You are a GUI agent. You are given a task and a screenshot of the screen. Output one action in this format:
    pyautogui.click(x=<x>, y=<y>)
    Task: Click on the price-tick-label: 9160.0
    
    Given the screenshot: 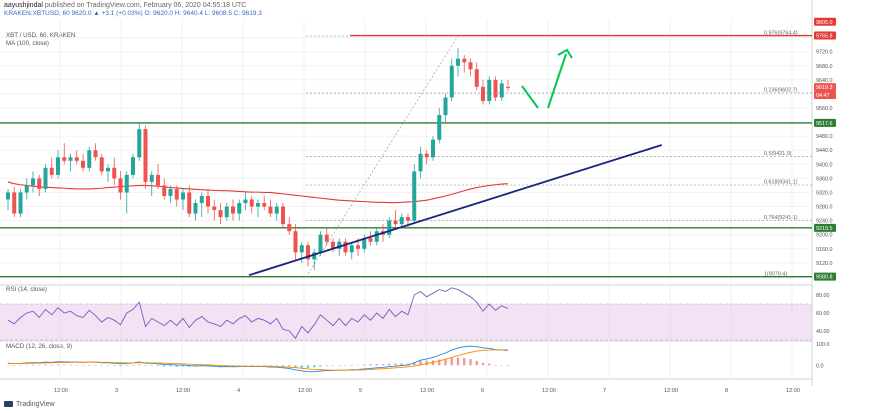 What is the action you would take?
    pyautogui.click(x=824, y=250)
    